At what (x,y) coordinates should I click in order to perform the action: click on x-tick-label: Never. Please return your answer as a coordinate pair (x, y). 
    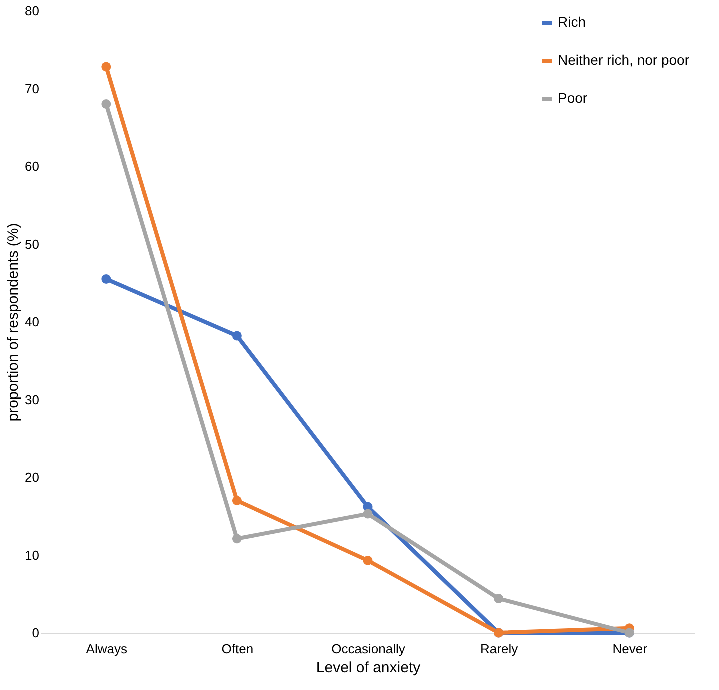
    Looking at the image, I should click on (630, 649).